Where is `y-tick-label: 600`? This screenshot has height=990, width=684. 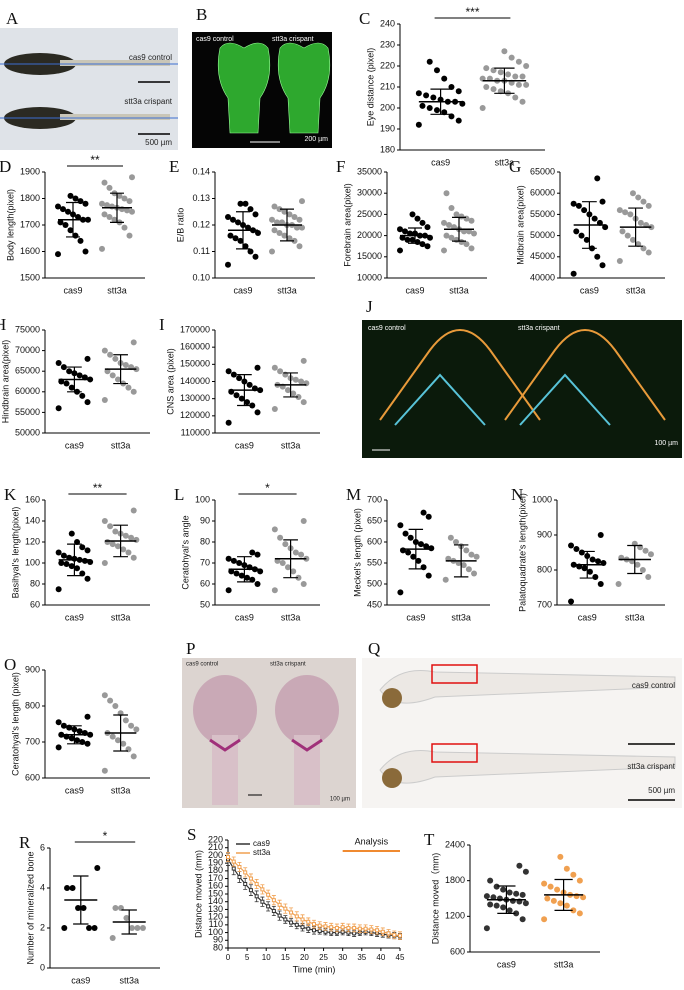 y-tick-label: 600 is located at coordinates (457, 951).